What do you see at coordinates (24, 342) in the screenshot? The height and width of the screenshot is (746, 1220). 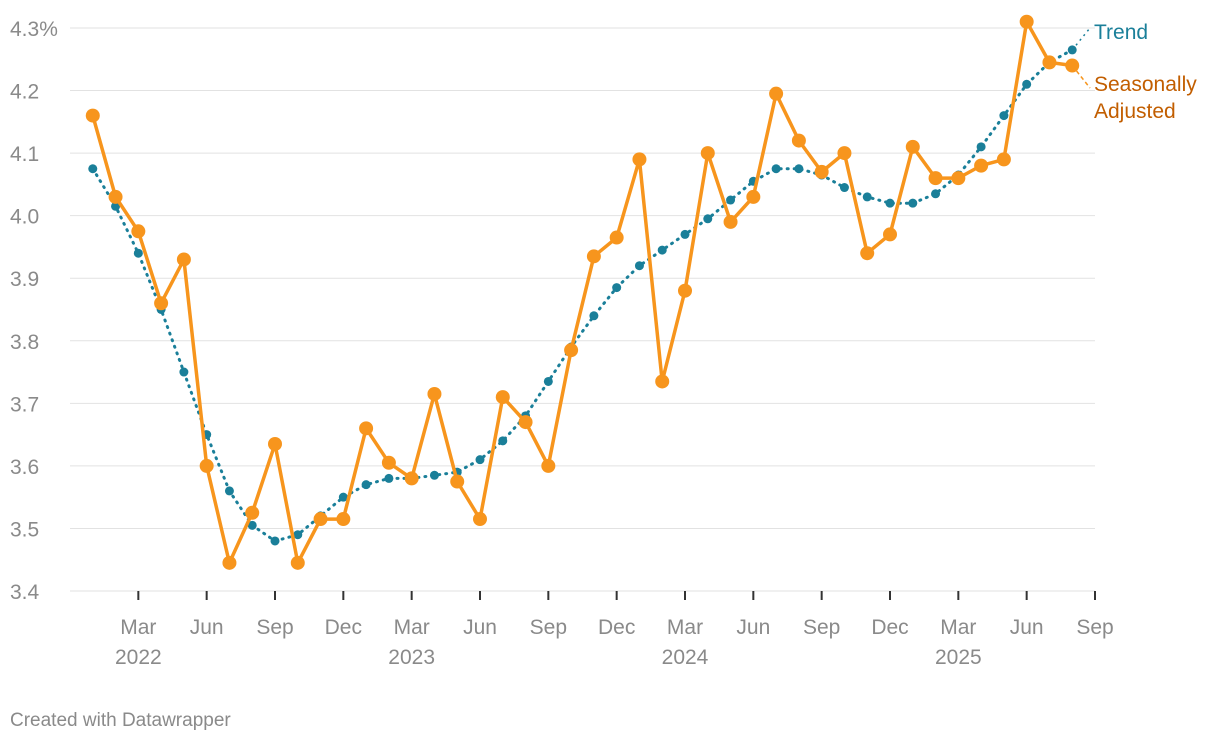 I see `y-tick-label: 3.8` at bounding box center [24, 342].